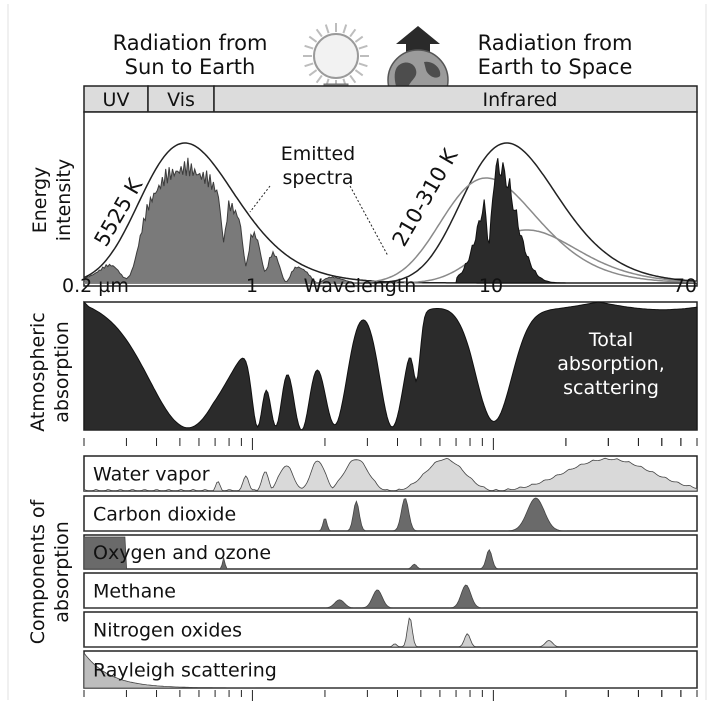  I want to click on component-row-rayleigh-scattering: Rayleigh scattering, so click(390, 669).